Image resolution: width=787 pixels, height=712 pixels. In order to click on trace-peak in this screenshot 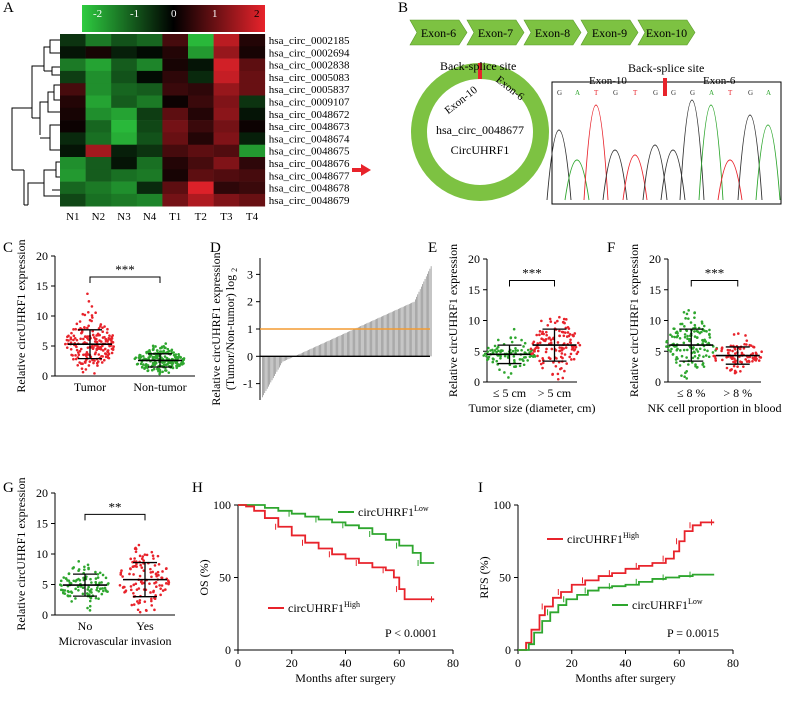, I will do `click(559, 165)`.